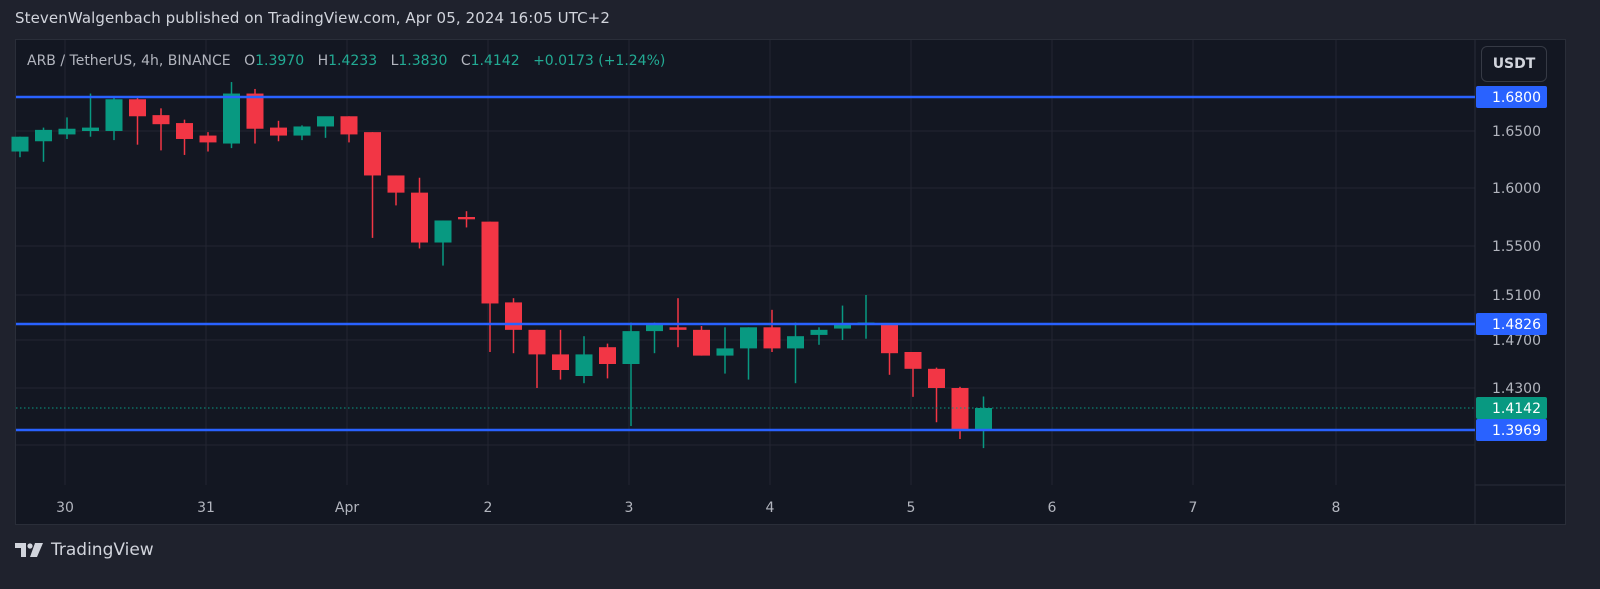  I want to click on close-value: 1.4142, so click(495, 61).